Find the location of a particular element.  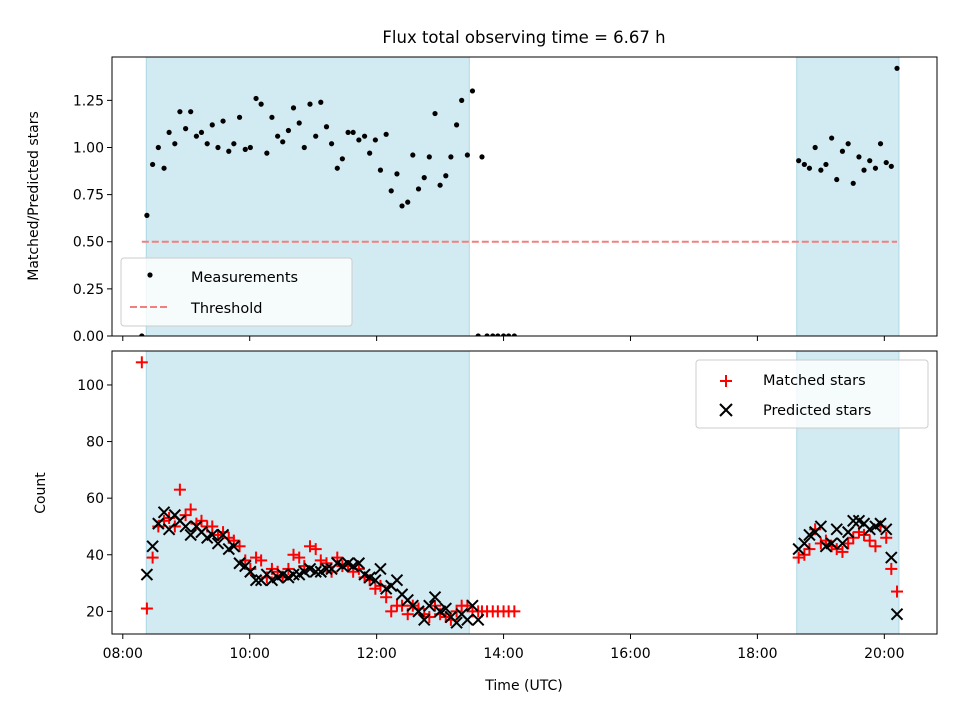

legend-predicted-label: Predicted stars is located at coordinates (817, 411).